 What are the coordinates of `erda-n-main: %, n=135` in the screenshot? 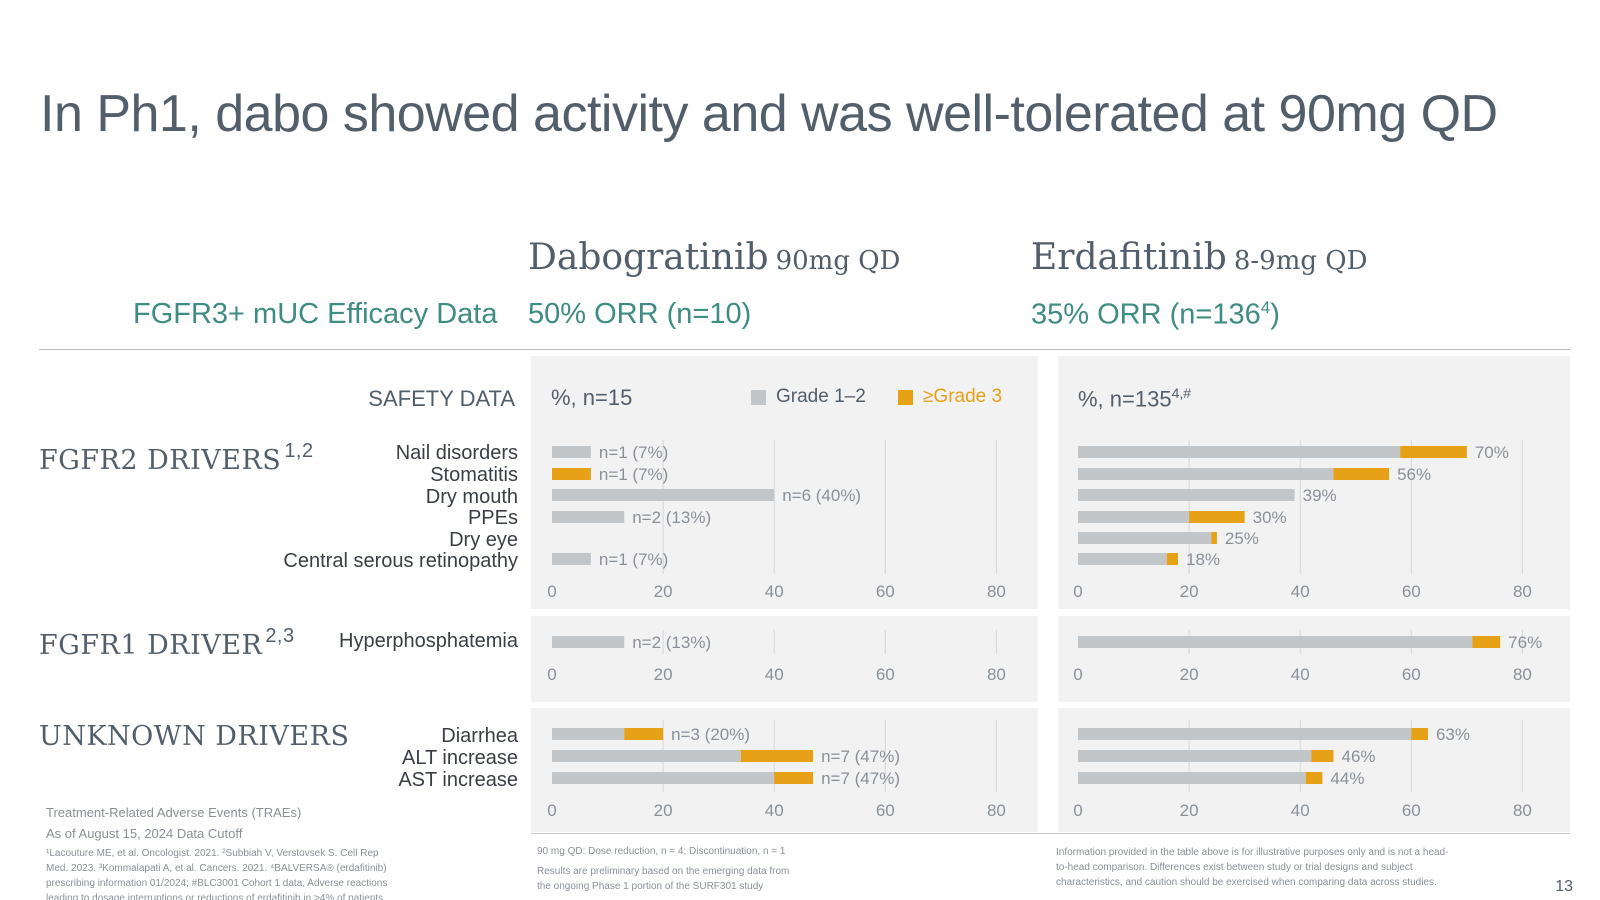 It's located at (1125, 399).